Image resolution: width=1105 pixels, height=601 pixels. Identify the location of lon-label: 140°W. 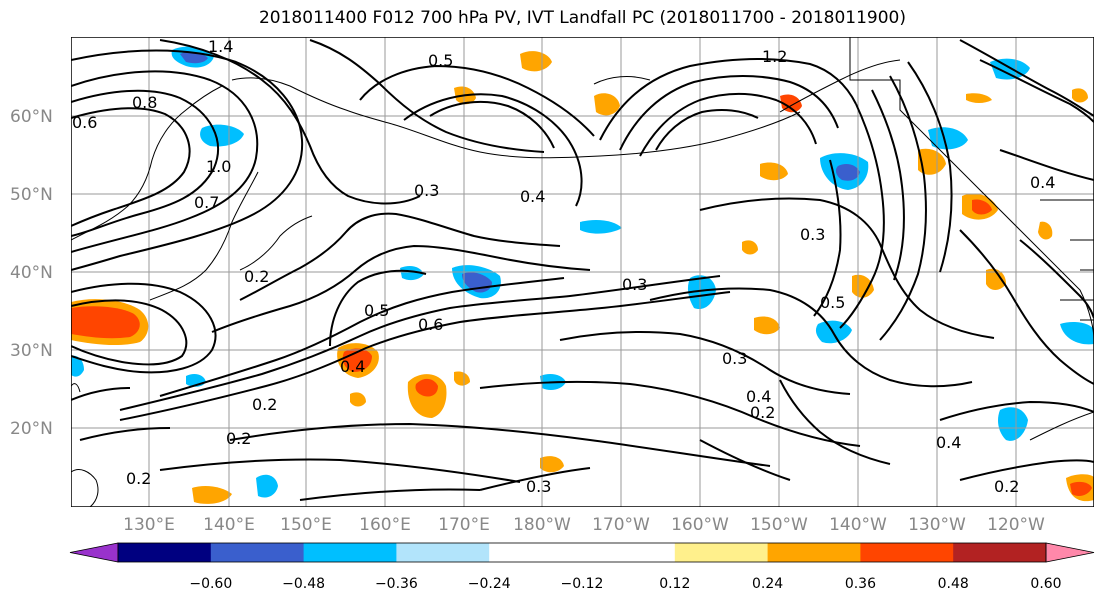
(858, 525).